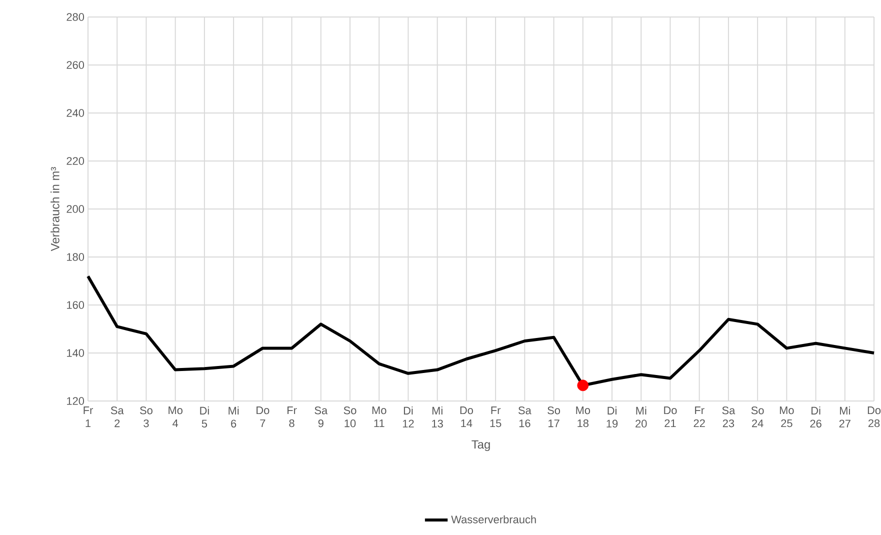  Describe the element at coordinates (117, 417) in the screenshot. I see `x-tick-label: Sa 2` at that location.